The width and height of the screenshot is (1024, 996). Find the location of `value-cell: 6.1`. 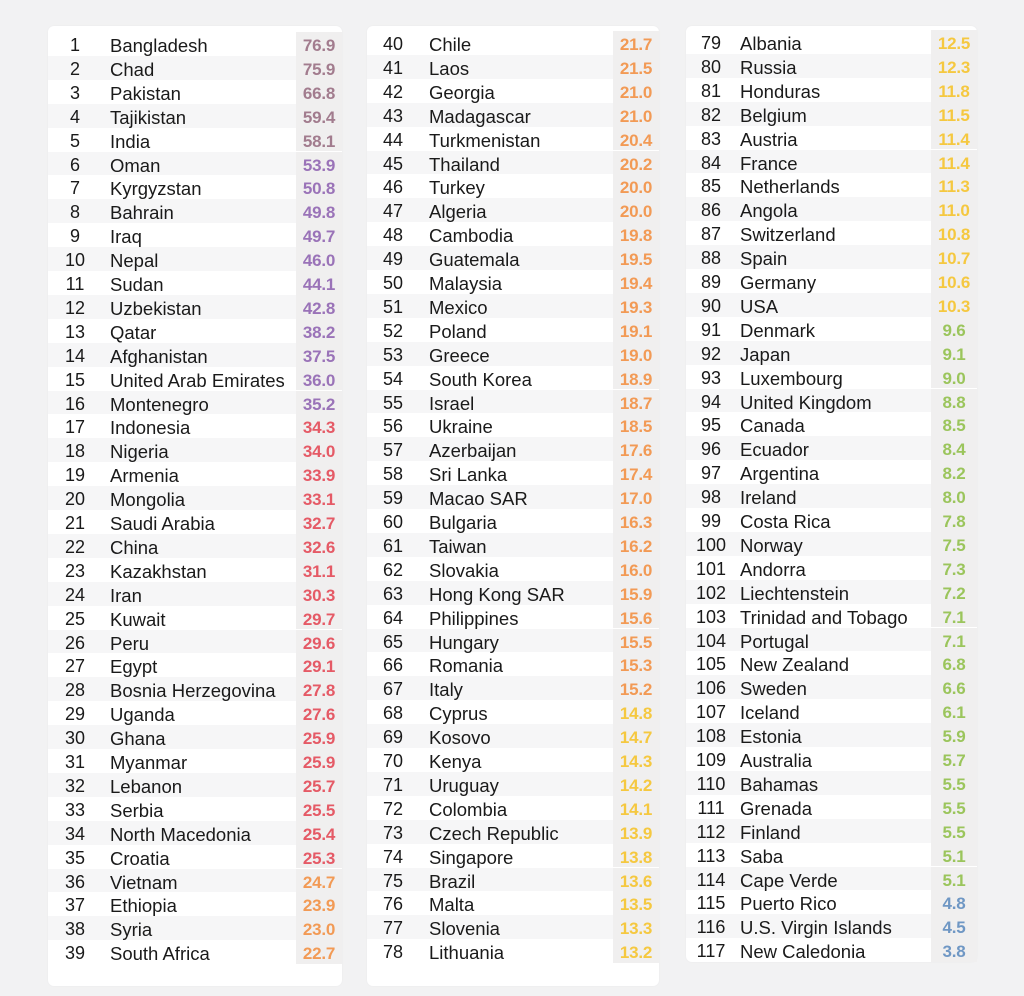

value-cell: 6.1 is located at coordinates (954, 711).